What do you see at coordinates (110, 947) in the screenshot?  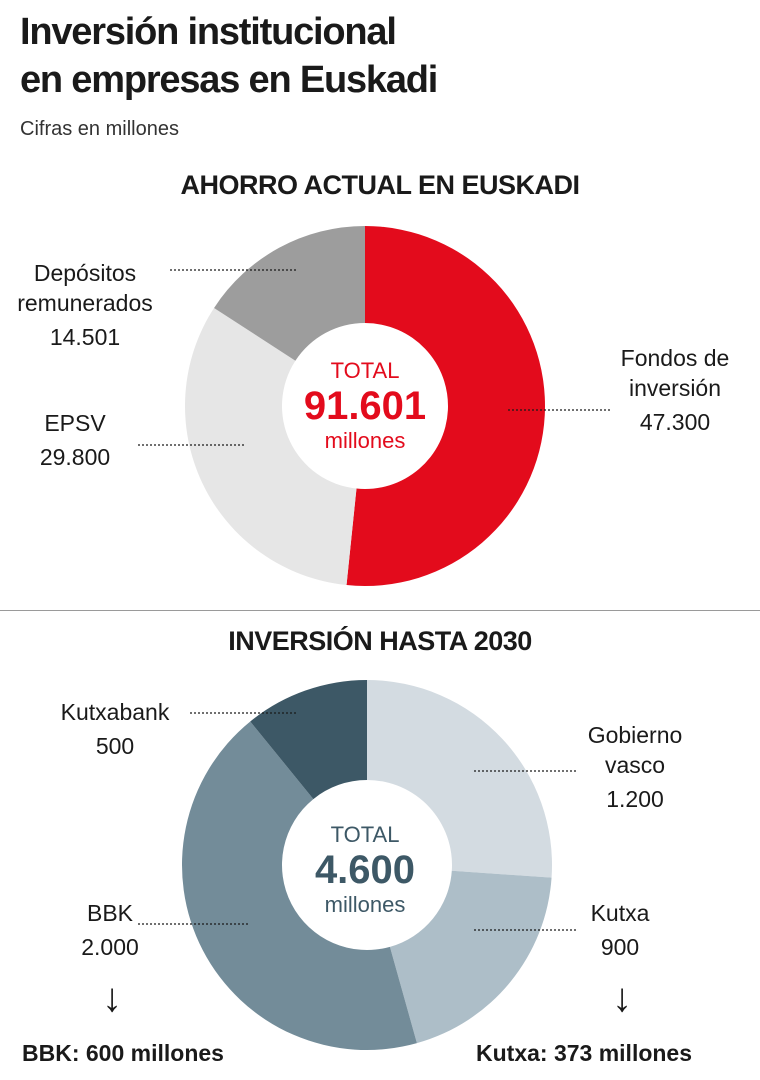 I see `slice-value: 2.000` at bounding box center [110, 947].